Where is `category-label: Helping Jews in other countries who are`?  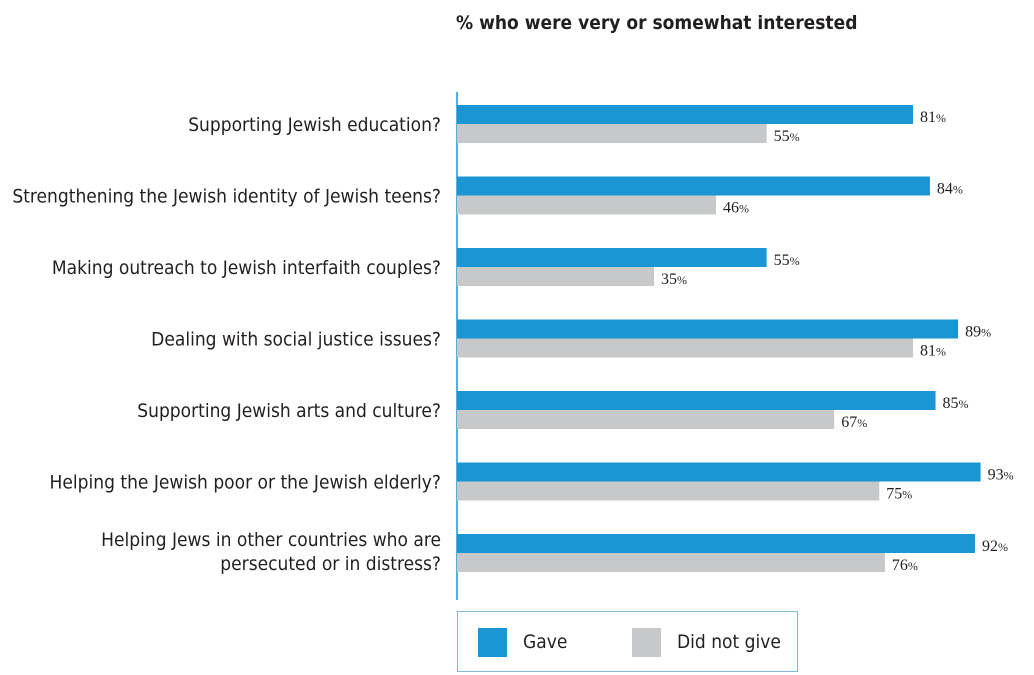
category-label: Helping Jews in other countries who are is located at coordinates (271, 540).